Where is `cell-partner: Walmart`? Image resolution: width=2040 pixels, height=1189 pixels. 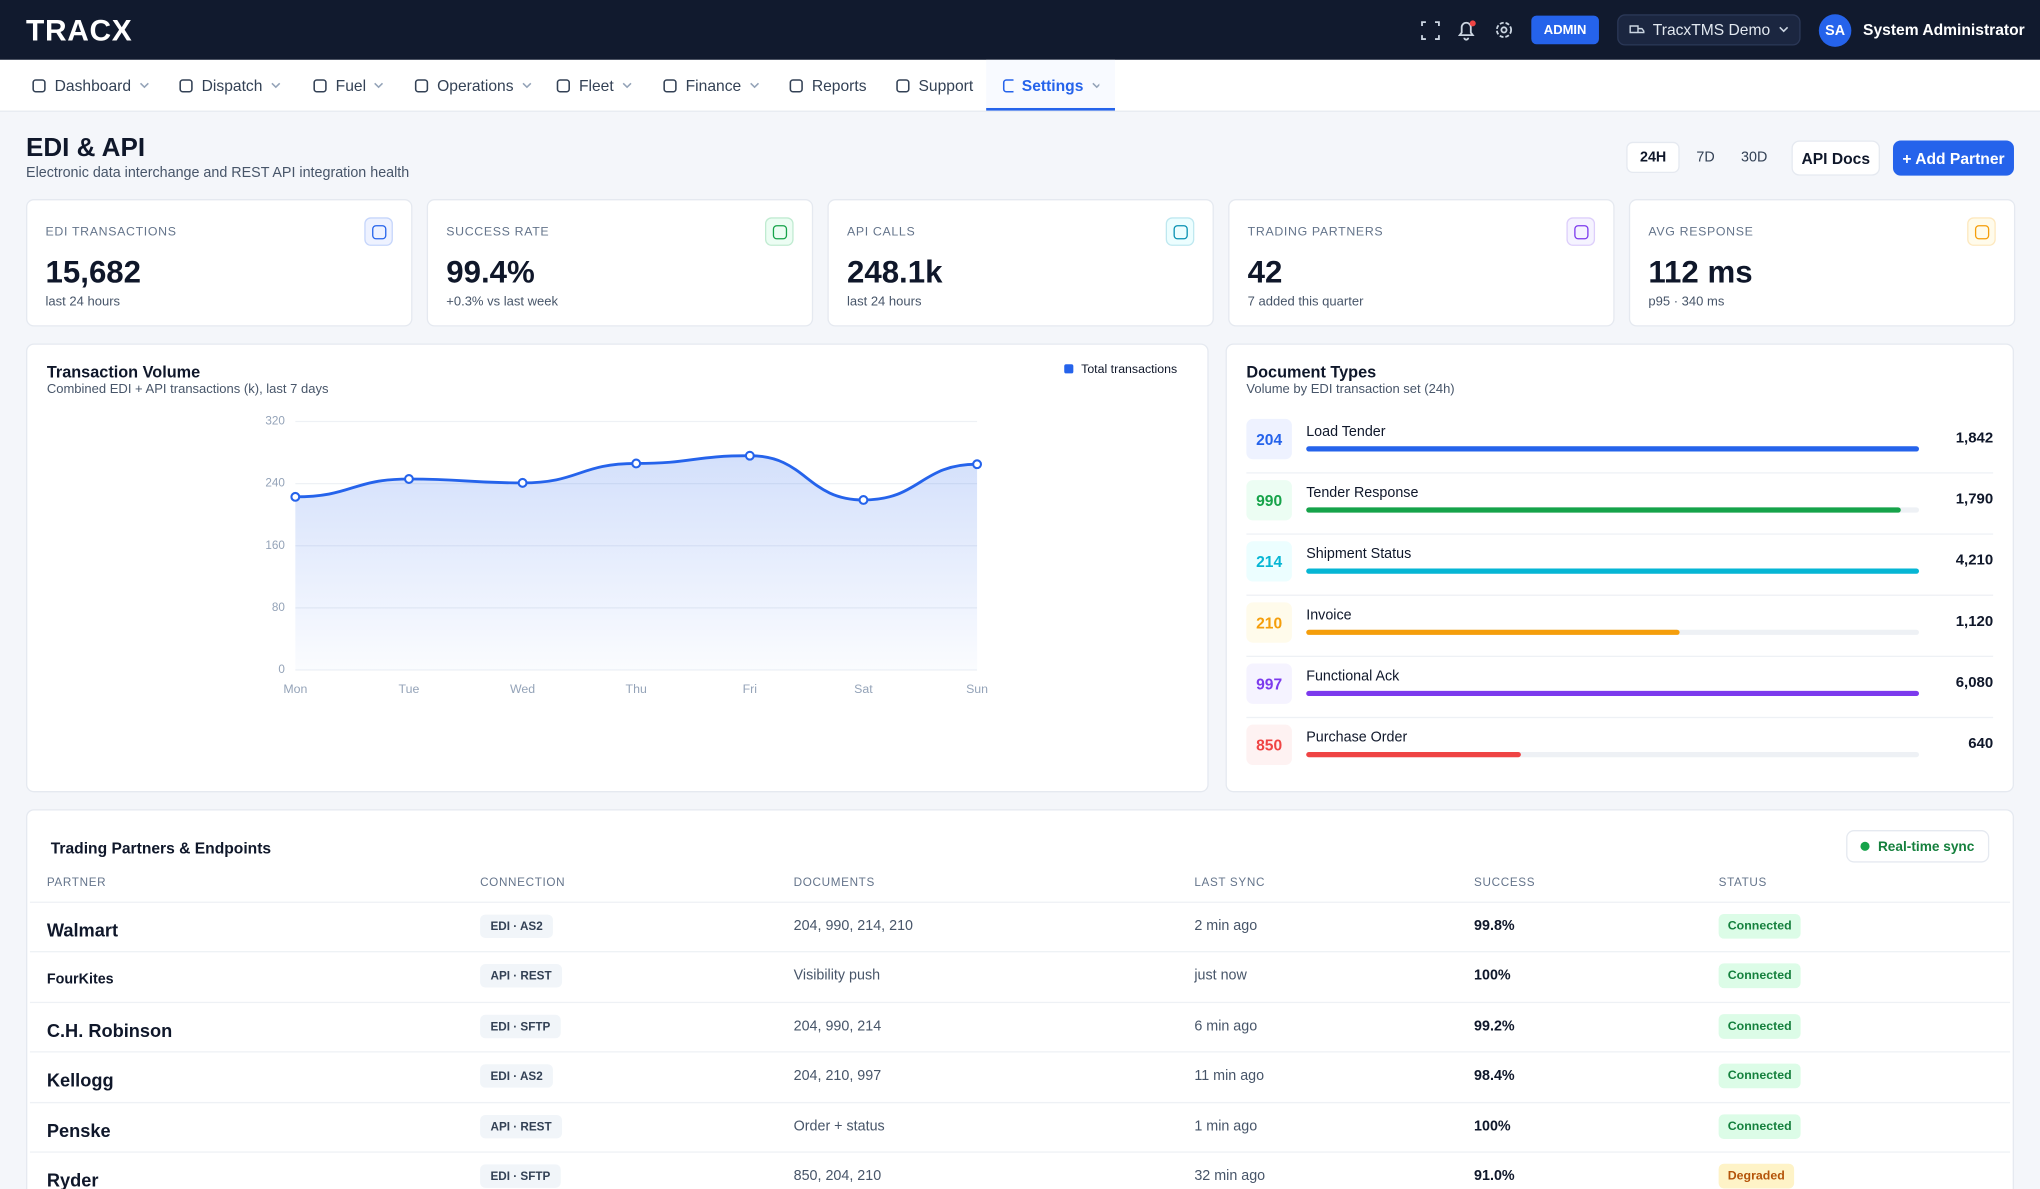
cell-partner: Walmart is located at coordinates (82, 930).